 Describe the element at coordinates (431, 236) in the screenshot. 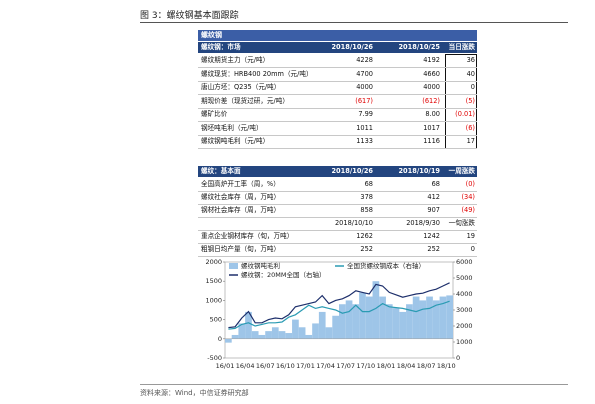

I see `table-cell: 1242` at that location.